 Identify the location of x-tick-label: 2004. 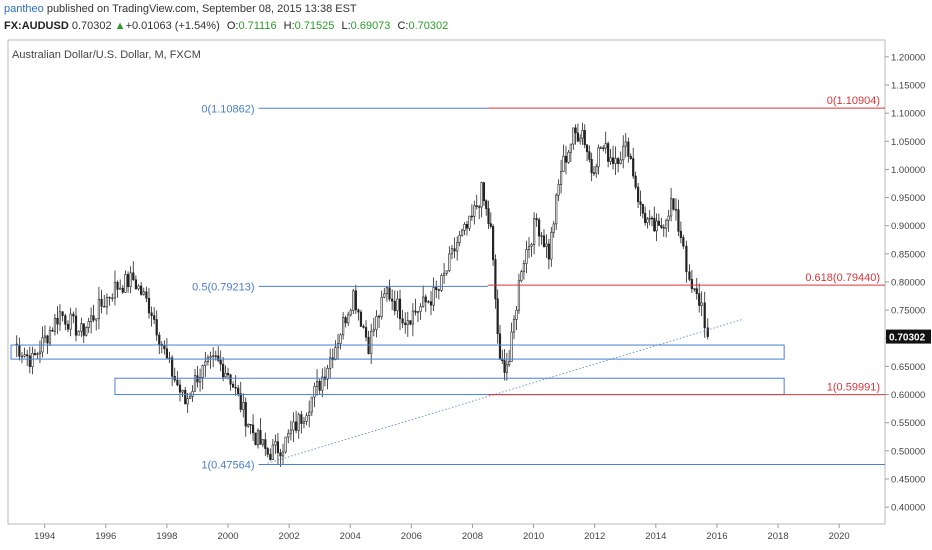
(350, 536).